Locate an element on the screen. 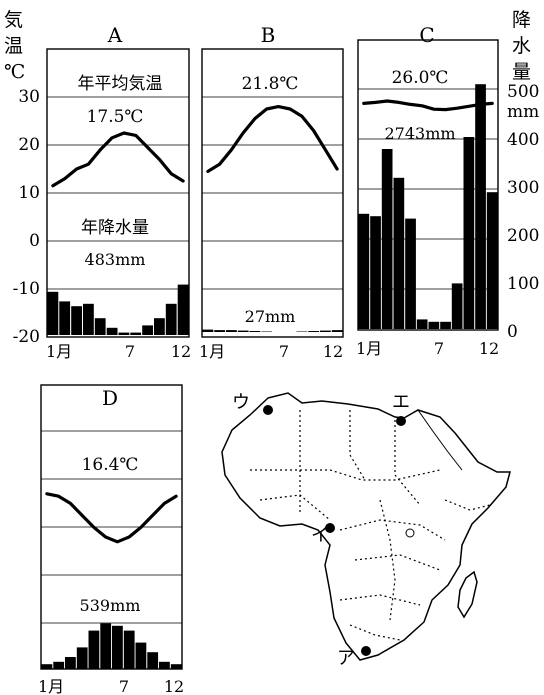 The height and width of the screenshot is (695, 544). chart-b-avg-temp: 21.8℃ is located at coordinates (270, 84).